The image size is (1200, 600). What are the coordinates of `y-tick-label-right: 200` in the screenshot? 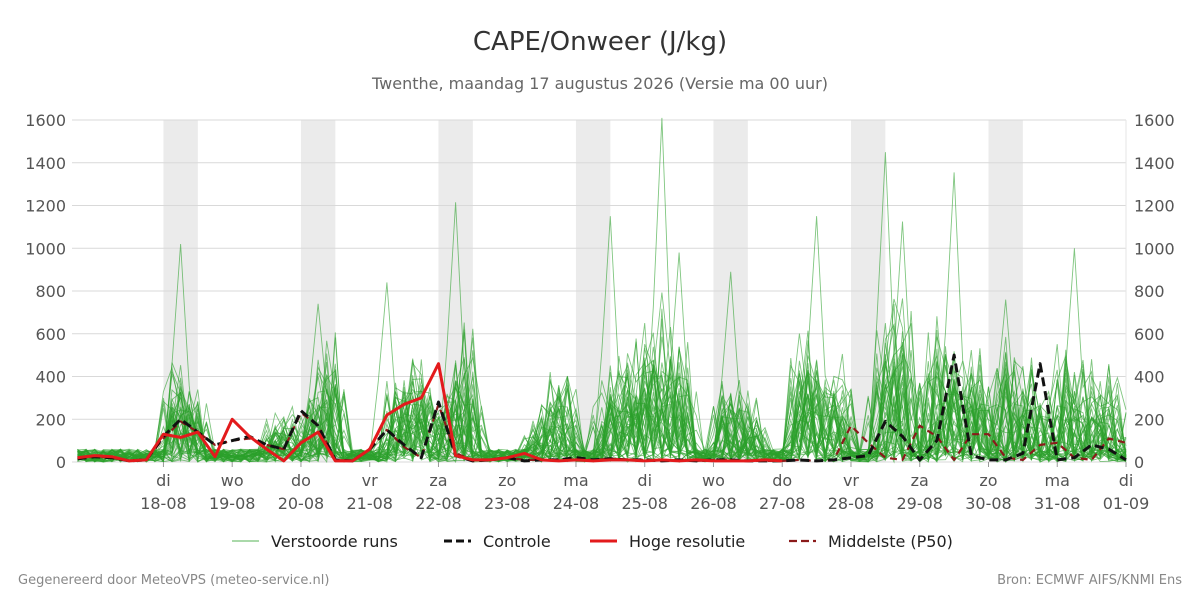 It's located at (1149, 419).